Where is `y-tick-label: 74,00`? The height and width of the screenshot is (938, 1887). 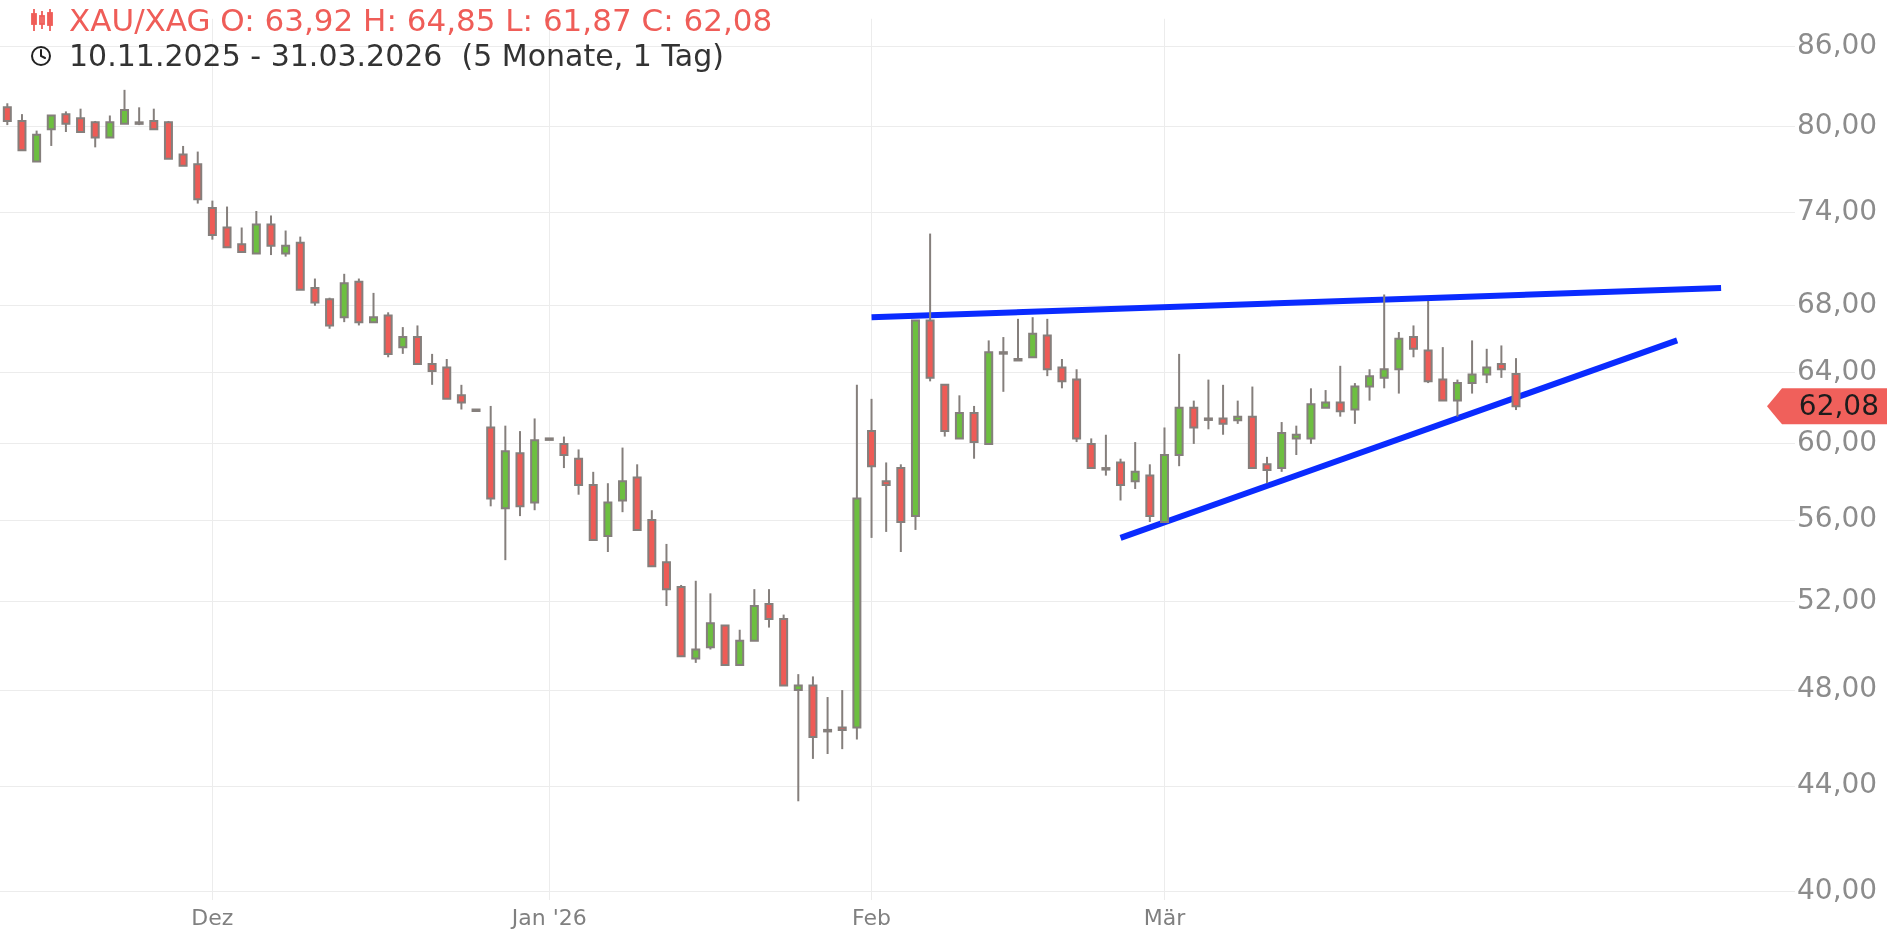
y-tick-label: 74,00 is located at coordinates (1837, 210).